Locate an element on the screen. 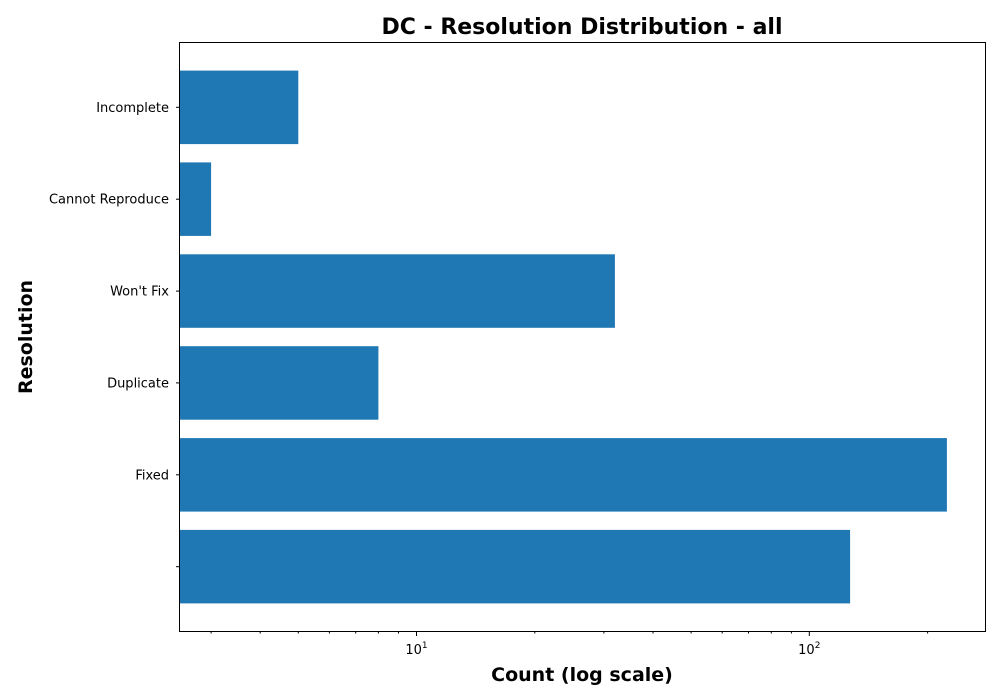 This screenshot has width=1000, height=700. x-axis-ticks: 10¹ 10² is located at coordinates (569, 644).